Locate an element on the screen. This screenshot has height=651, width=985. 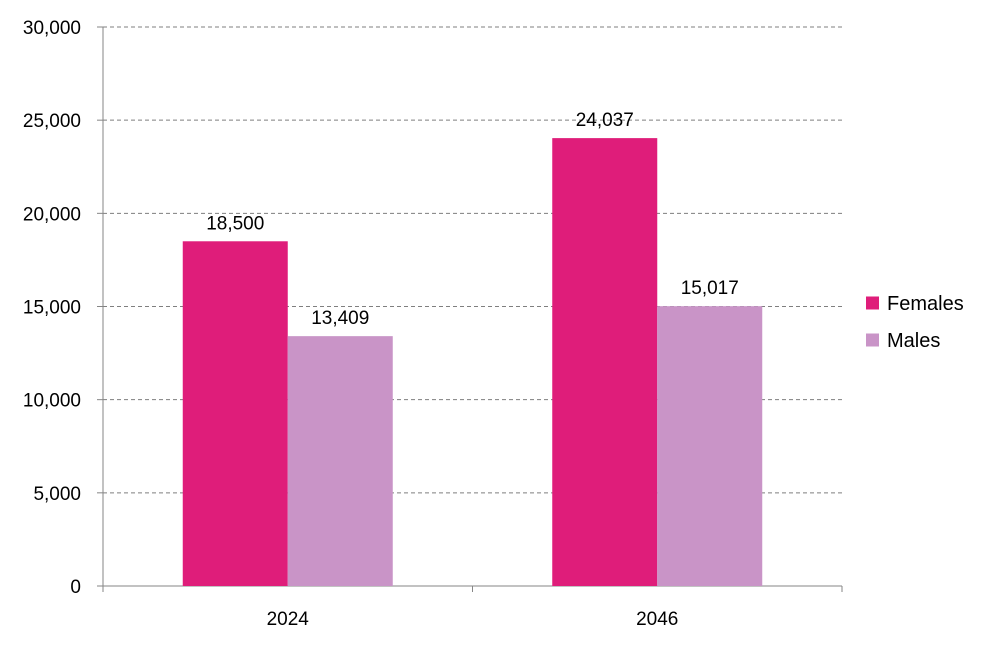
y-tick-label: 0 is located at coordinates (75, 587).